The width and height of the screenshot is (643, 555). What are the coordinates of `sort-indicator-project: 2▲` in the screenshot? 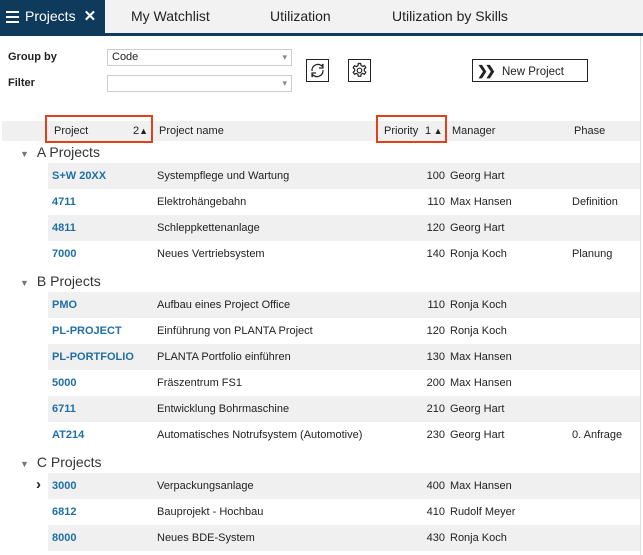 It's located at (140, 131).